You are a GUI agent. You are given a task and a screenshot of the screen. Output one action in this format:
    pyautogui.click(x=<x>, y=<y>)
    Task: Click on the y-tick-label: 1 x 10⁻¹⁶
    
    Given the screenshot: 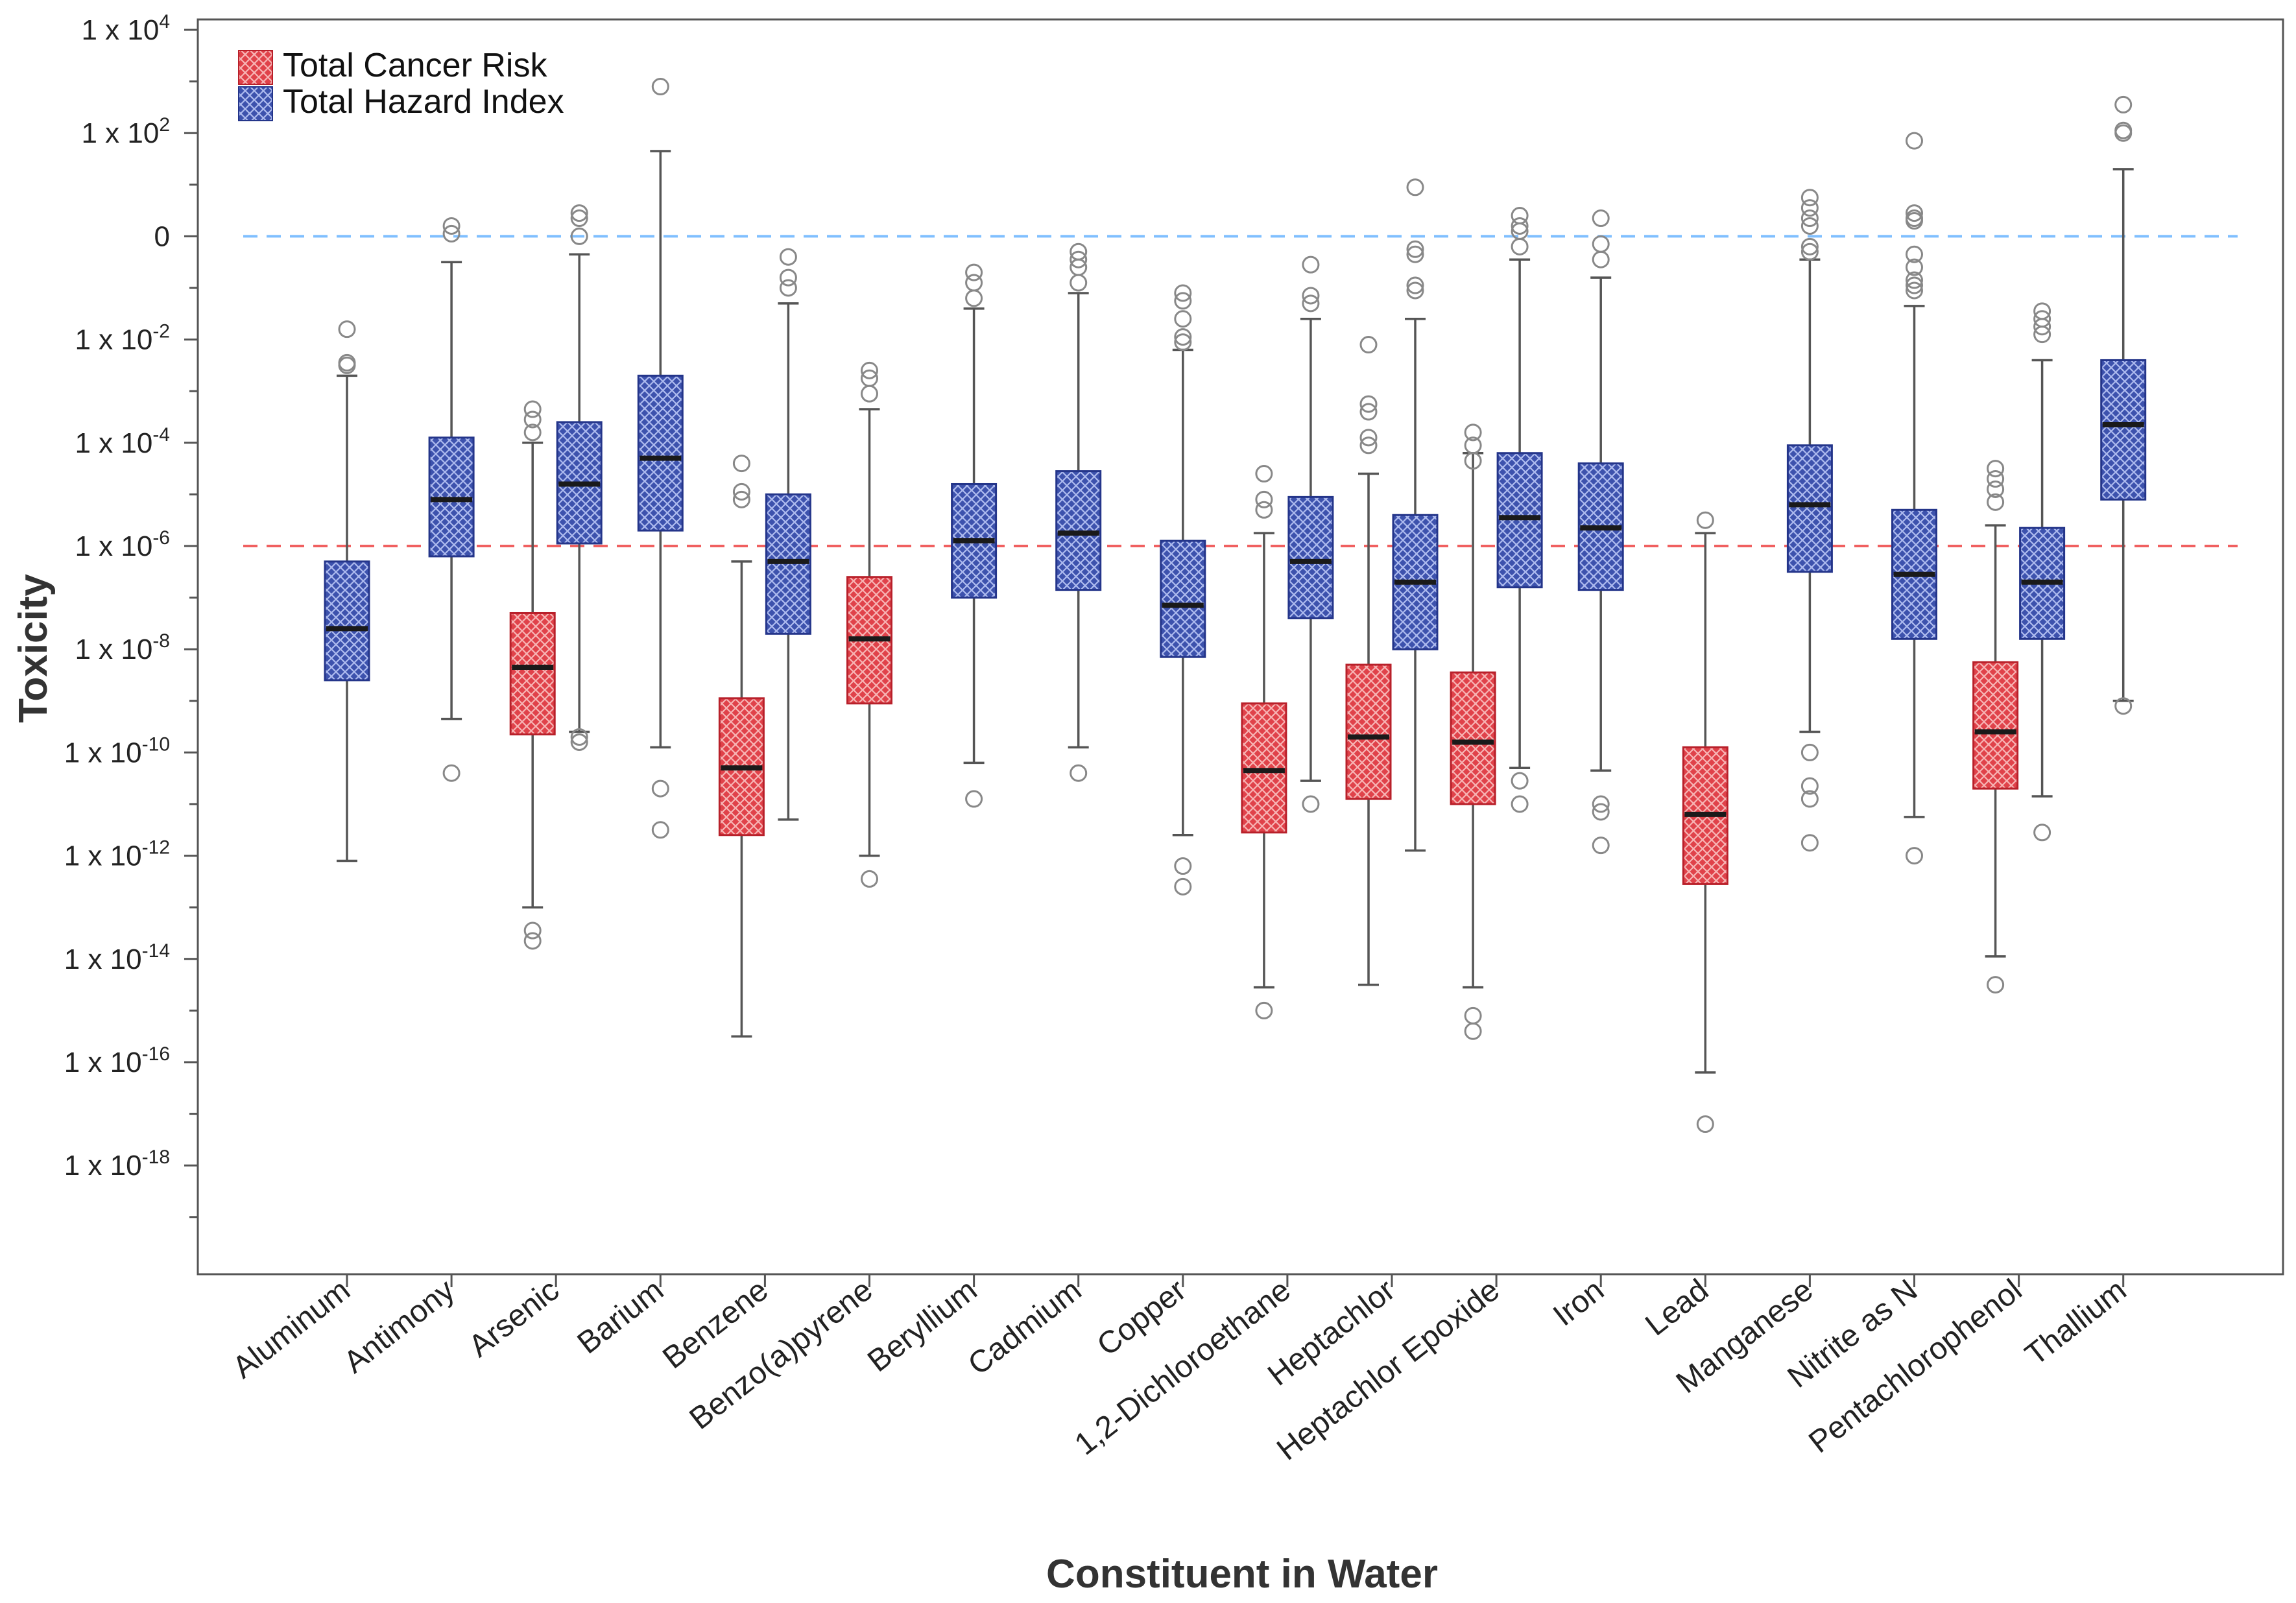 What is the action you would take?
    pyautogui.click(x=117, y=1061)
    